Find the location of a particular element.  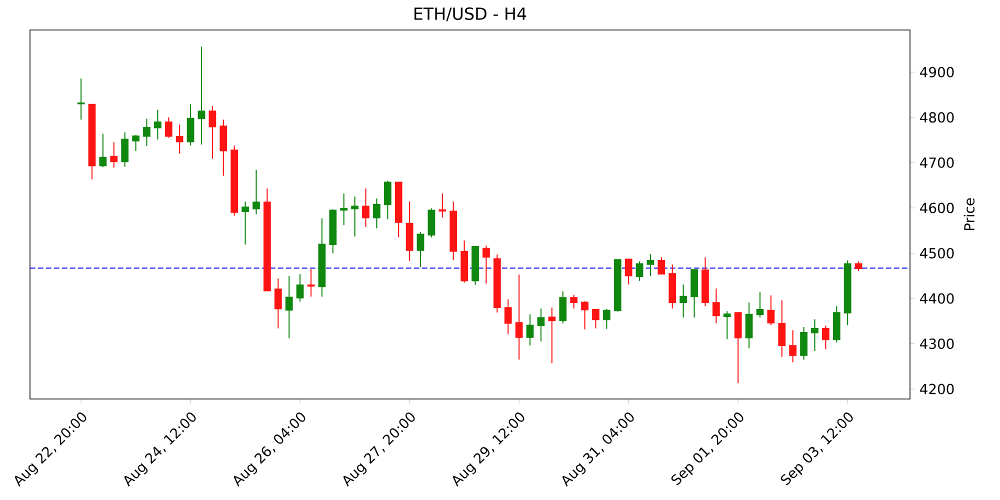

y-tick-label: 4200 is located at coordinates (937, 389).